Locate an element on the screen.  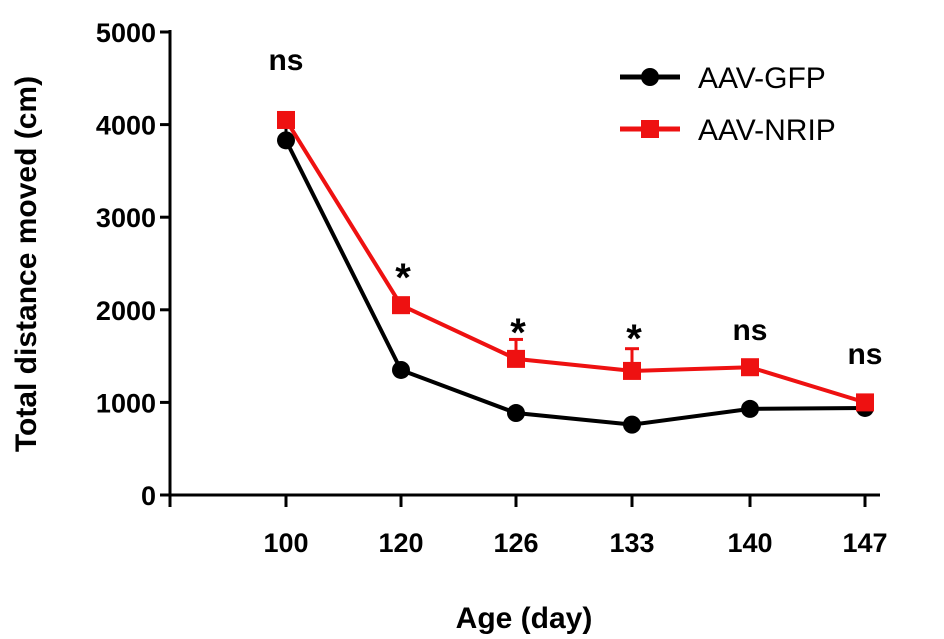
x-axis-label: Age (day) is located at coordinates (524, 618).